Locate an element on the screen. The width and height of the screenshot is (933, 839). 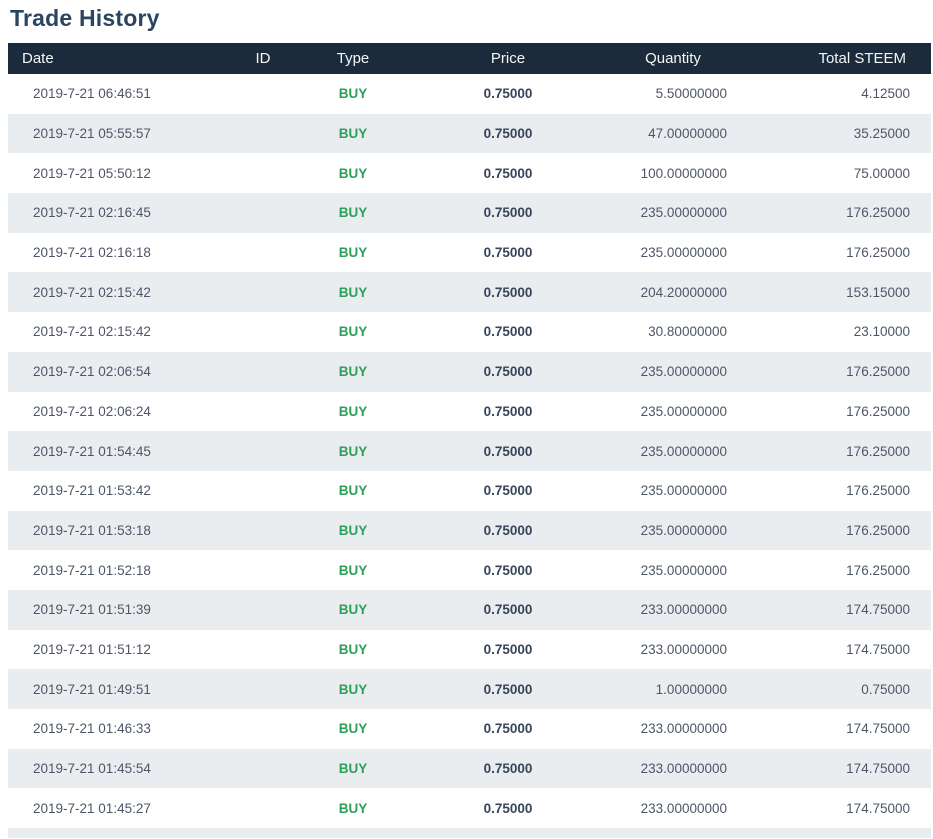
column-header-price: Price is located at coordinates (508, 58).